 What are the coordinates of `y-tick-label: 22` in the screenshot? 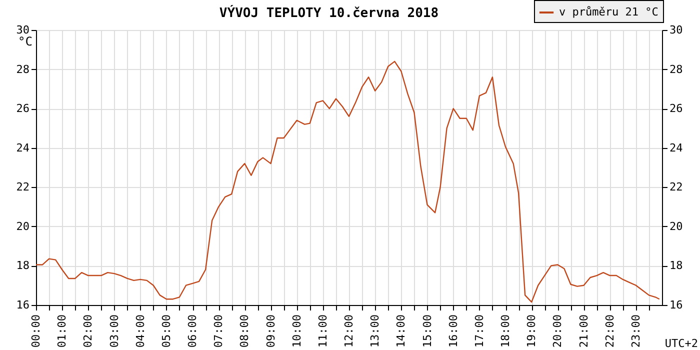 It's located at (23, 187).